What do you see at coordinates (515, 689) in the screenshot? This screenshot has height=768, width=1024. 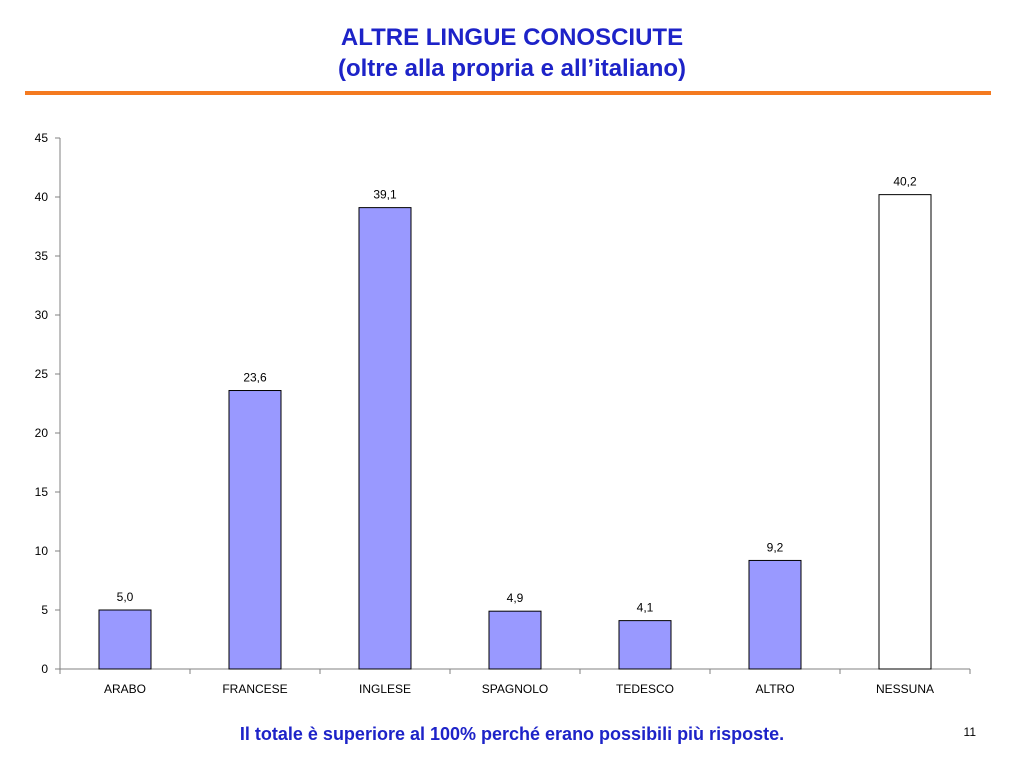 I see `category-label: SPAGNOLO` at bounding box center [515, 689].